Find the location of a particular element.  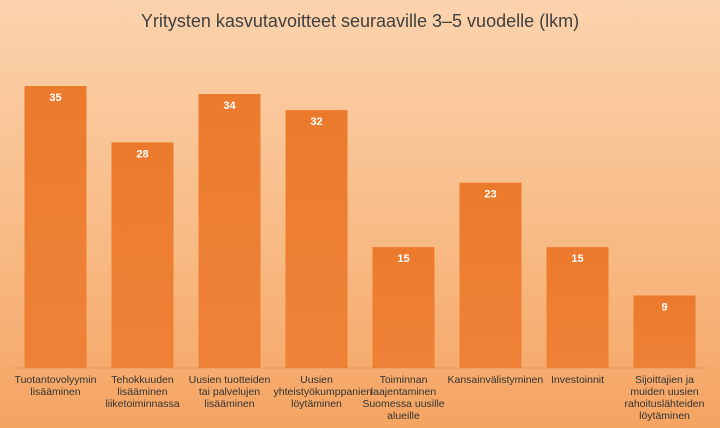

x-tick-label: Uusien yhteistyökumppanien löytäminen is located at coordinates (323, 392).